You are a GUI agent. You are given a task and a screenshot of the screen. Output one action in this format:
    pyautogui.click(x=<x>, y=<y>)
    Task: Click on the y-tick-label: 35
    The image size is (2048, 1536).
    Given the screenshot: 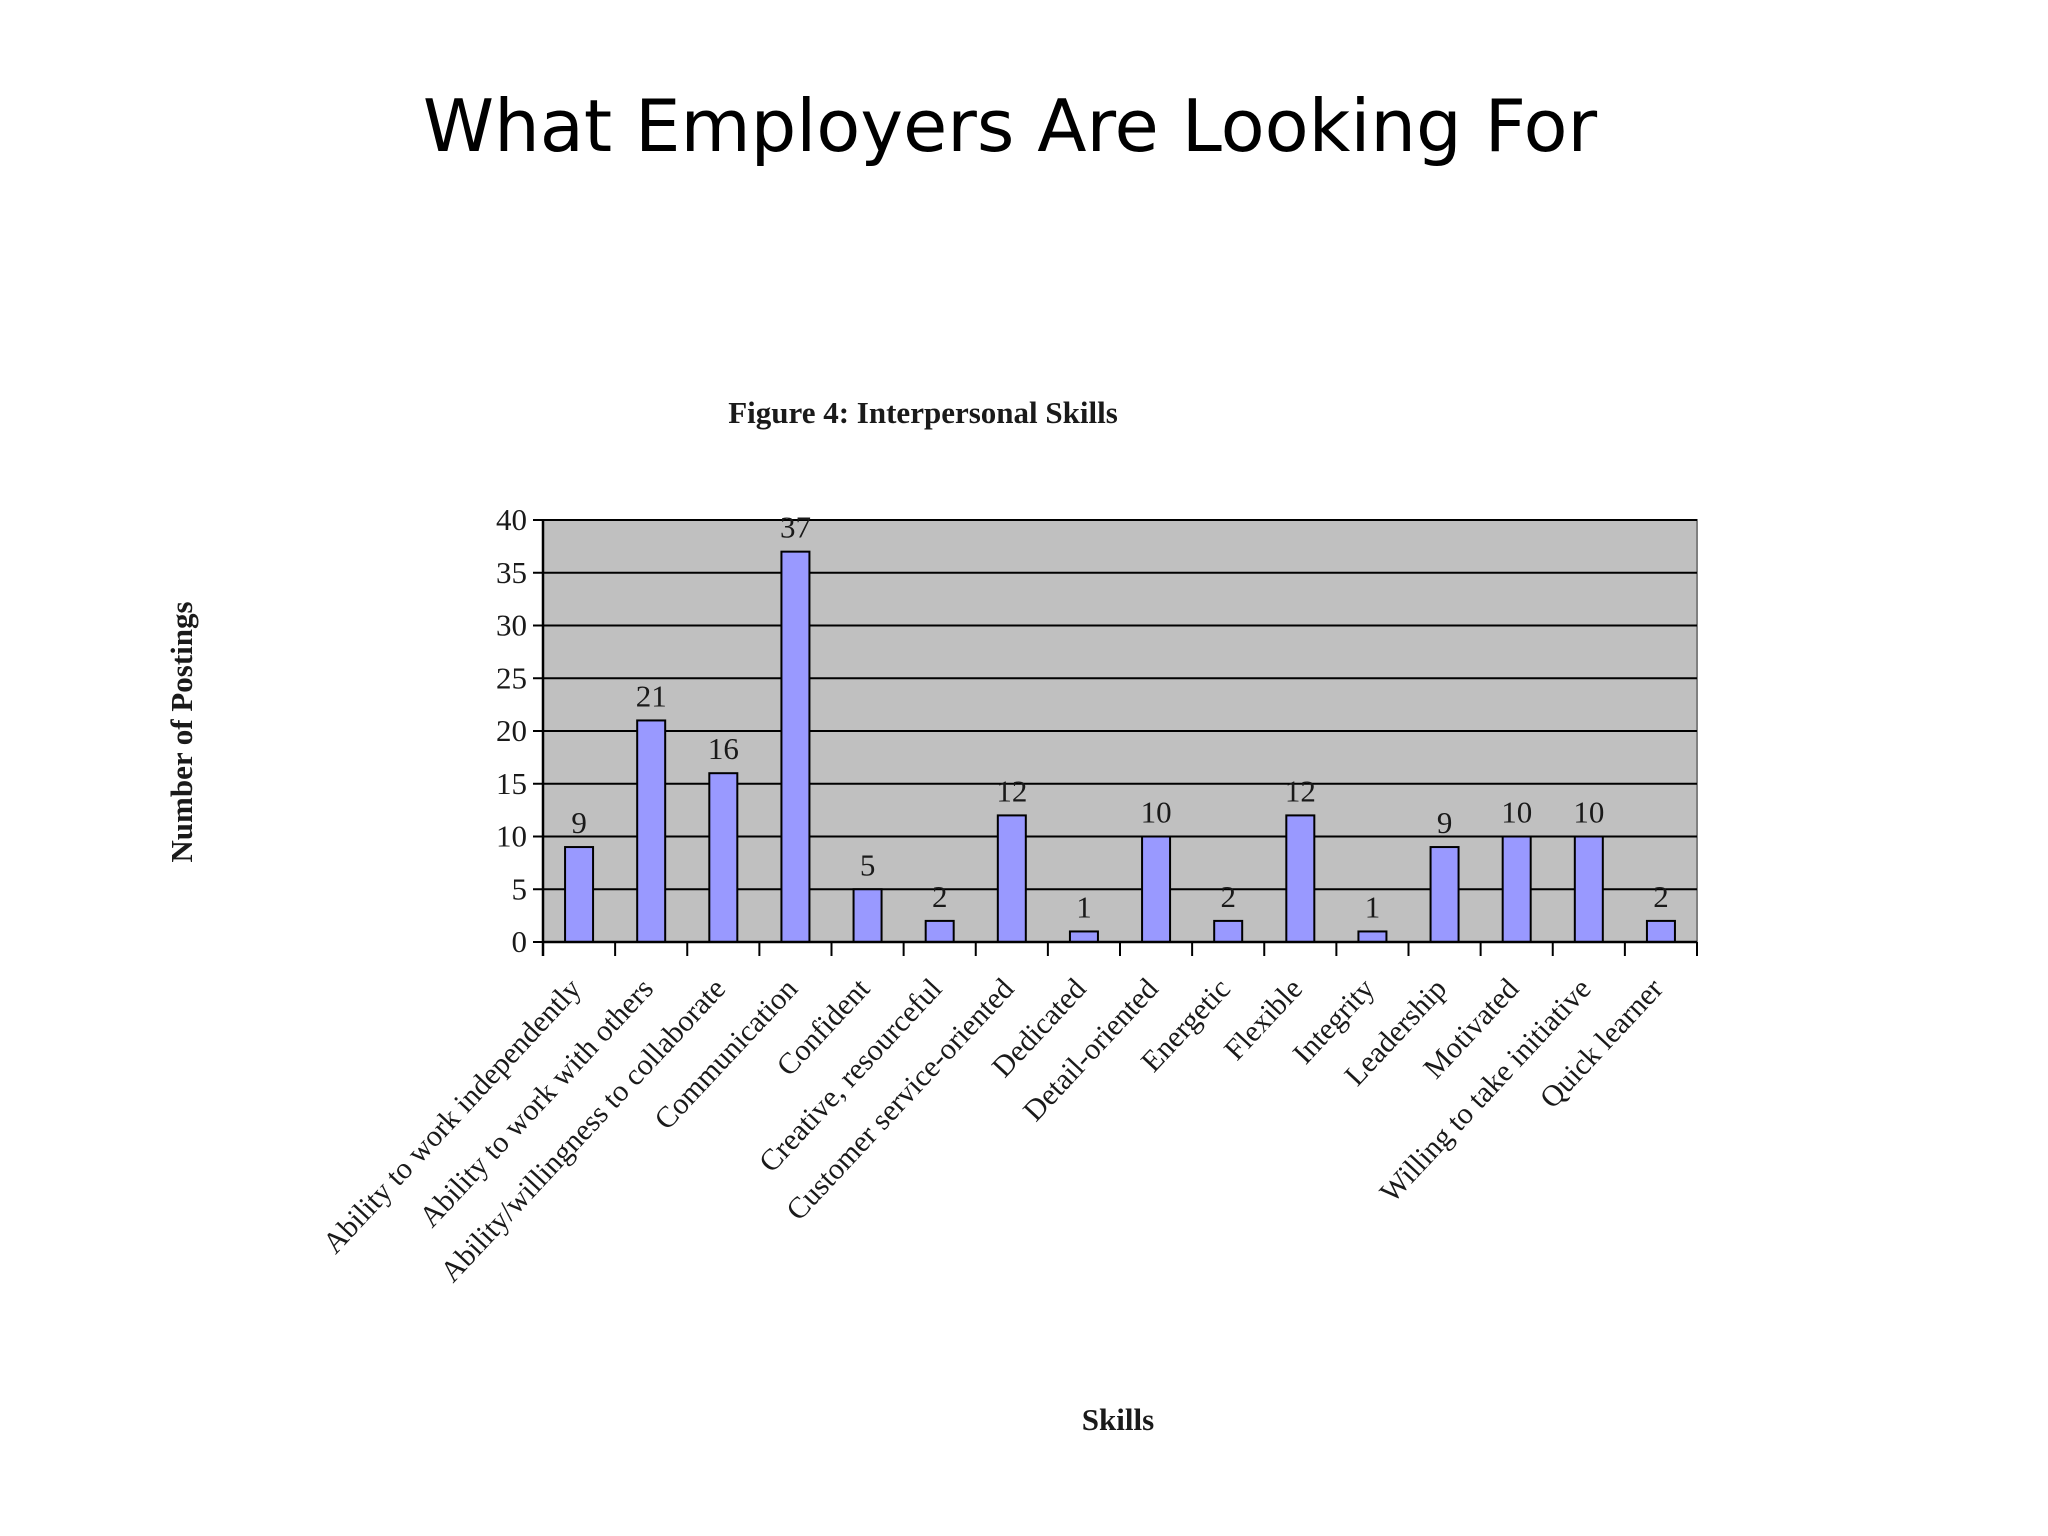 What is the action you would take?
    pyautogui.click(x=511, y=572)
    